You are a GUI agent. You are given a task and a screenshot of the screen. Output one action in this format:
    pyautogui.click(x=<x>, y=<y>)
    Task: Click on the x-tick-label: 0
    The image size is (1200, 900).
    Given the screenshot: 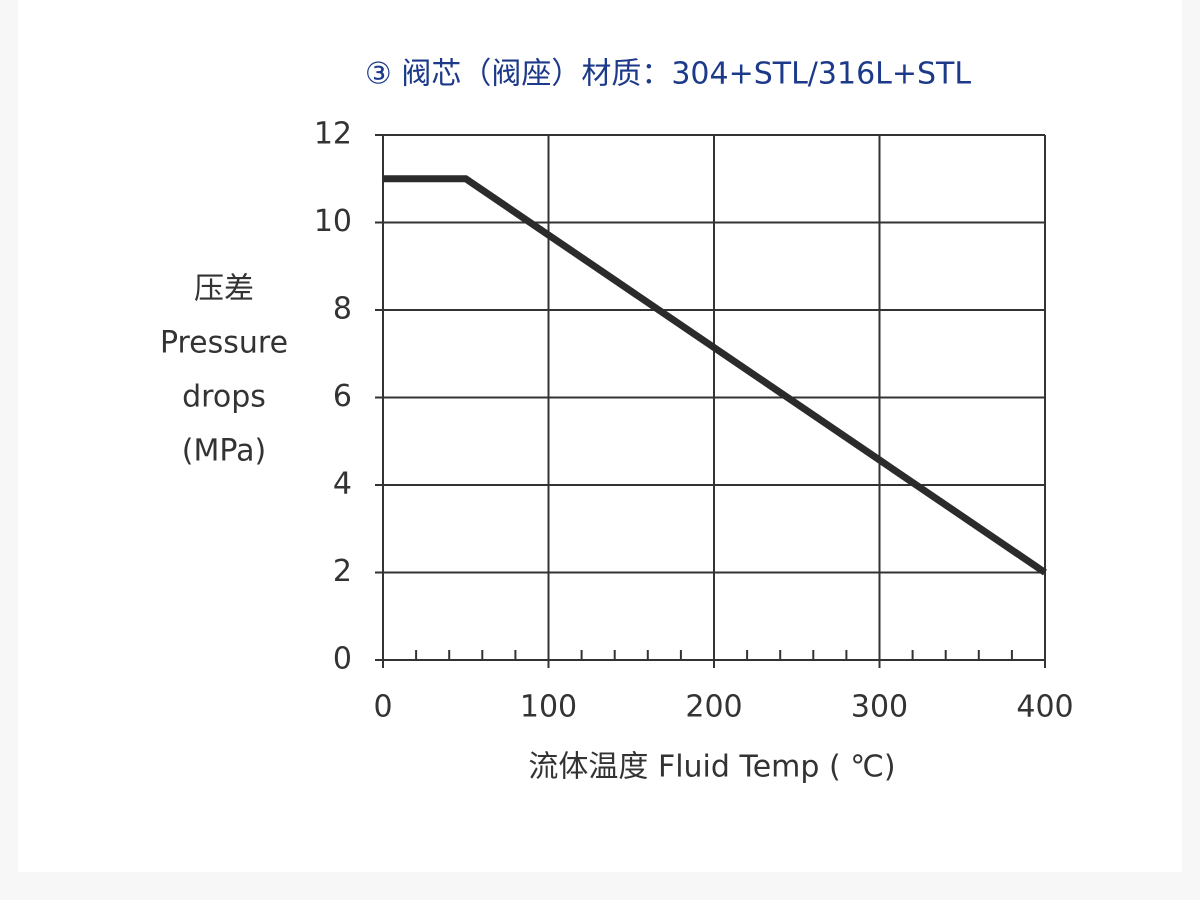 What is the action you would take?
    pyautogui.click(x=382, y=707)
    